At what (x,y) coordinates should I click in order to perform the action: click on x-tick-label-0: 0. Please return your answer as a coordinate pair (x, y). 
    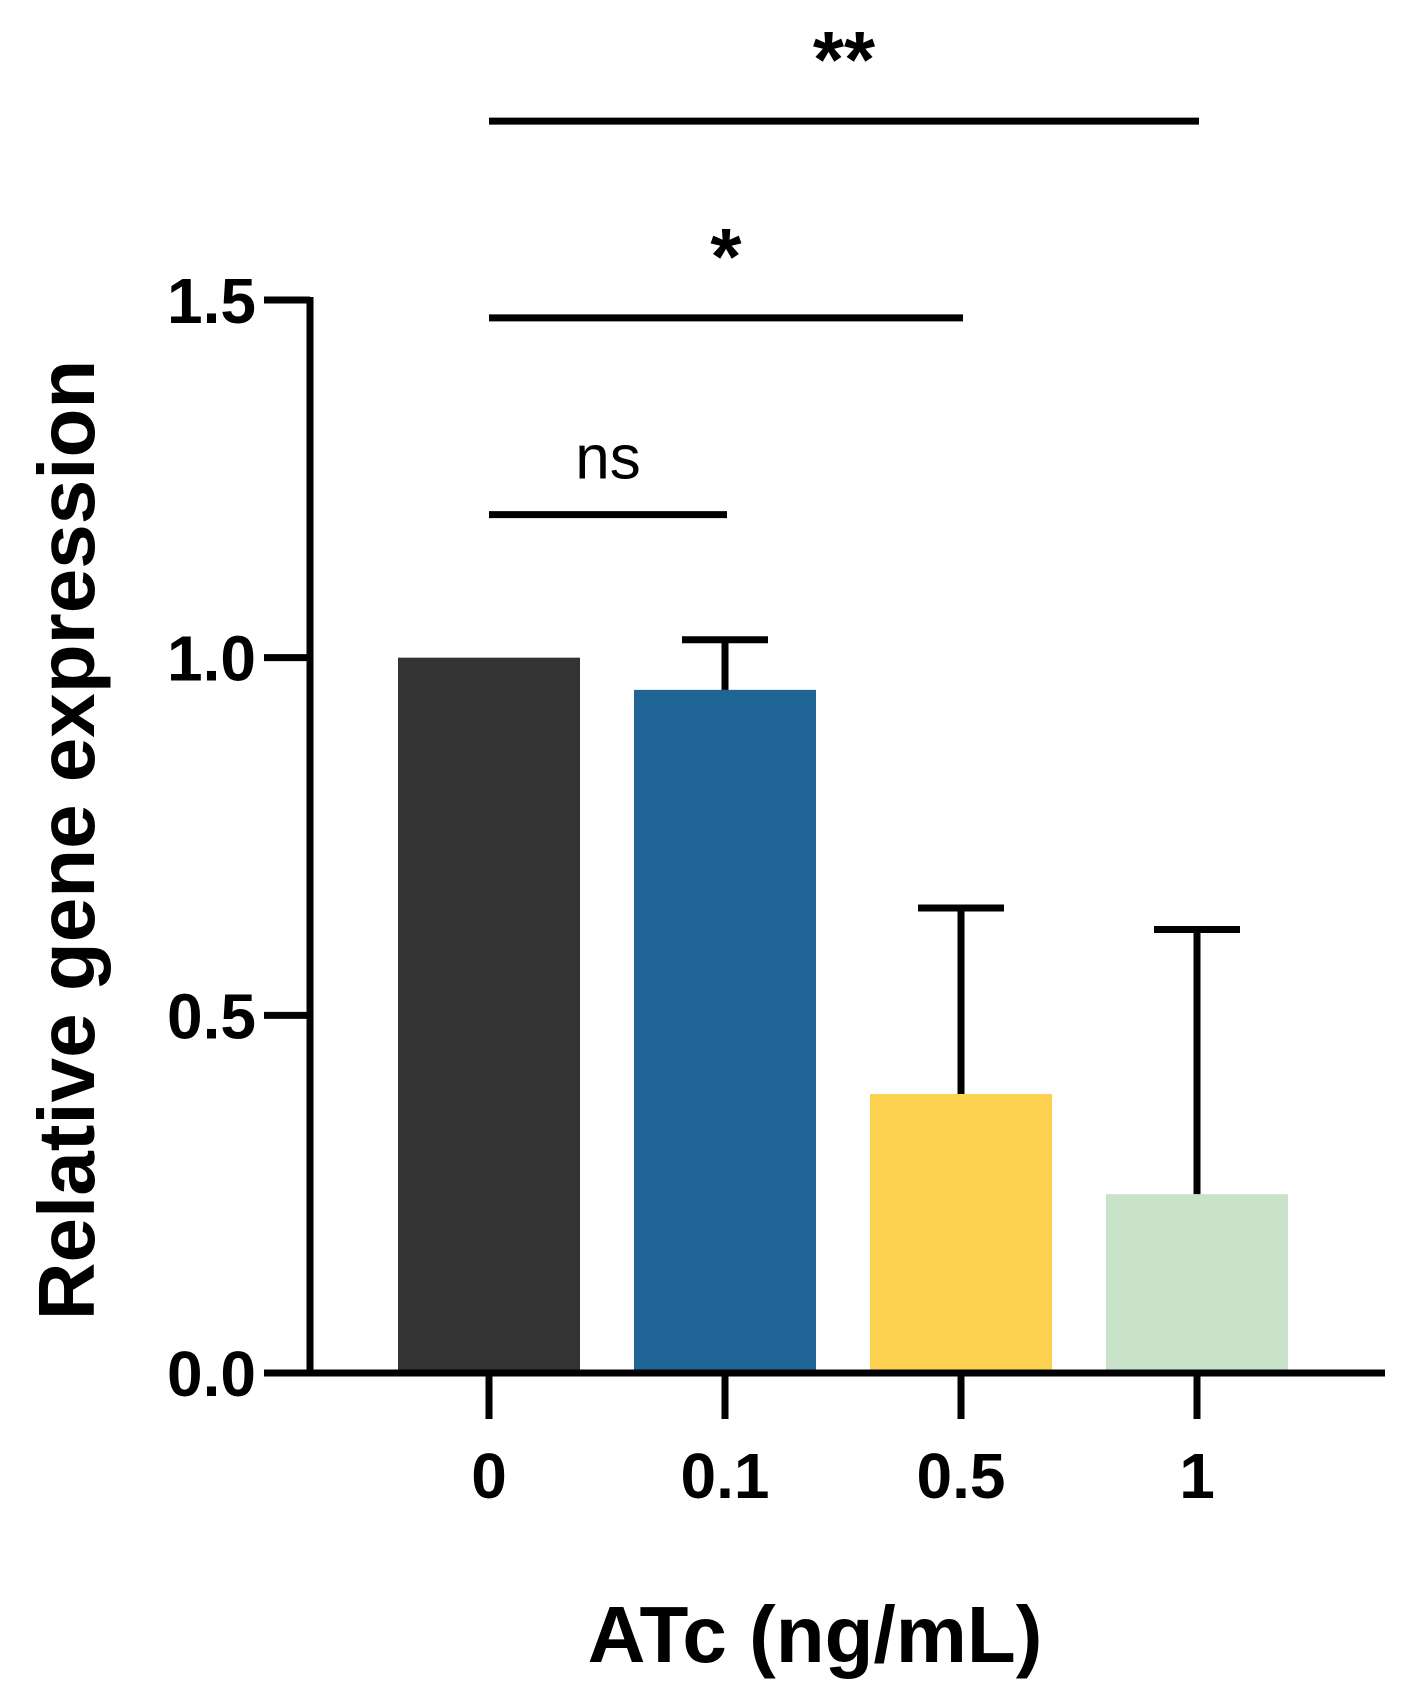
    Looking at the image, I should click on (489, 1476).